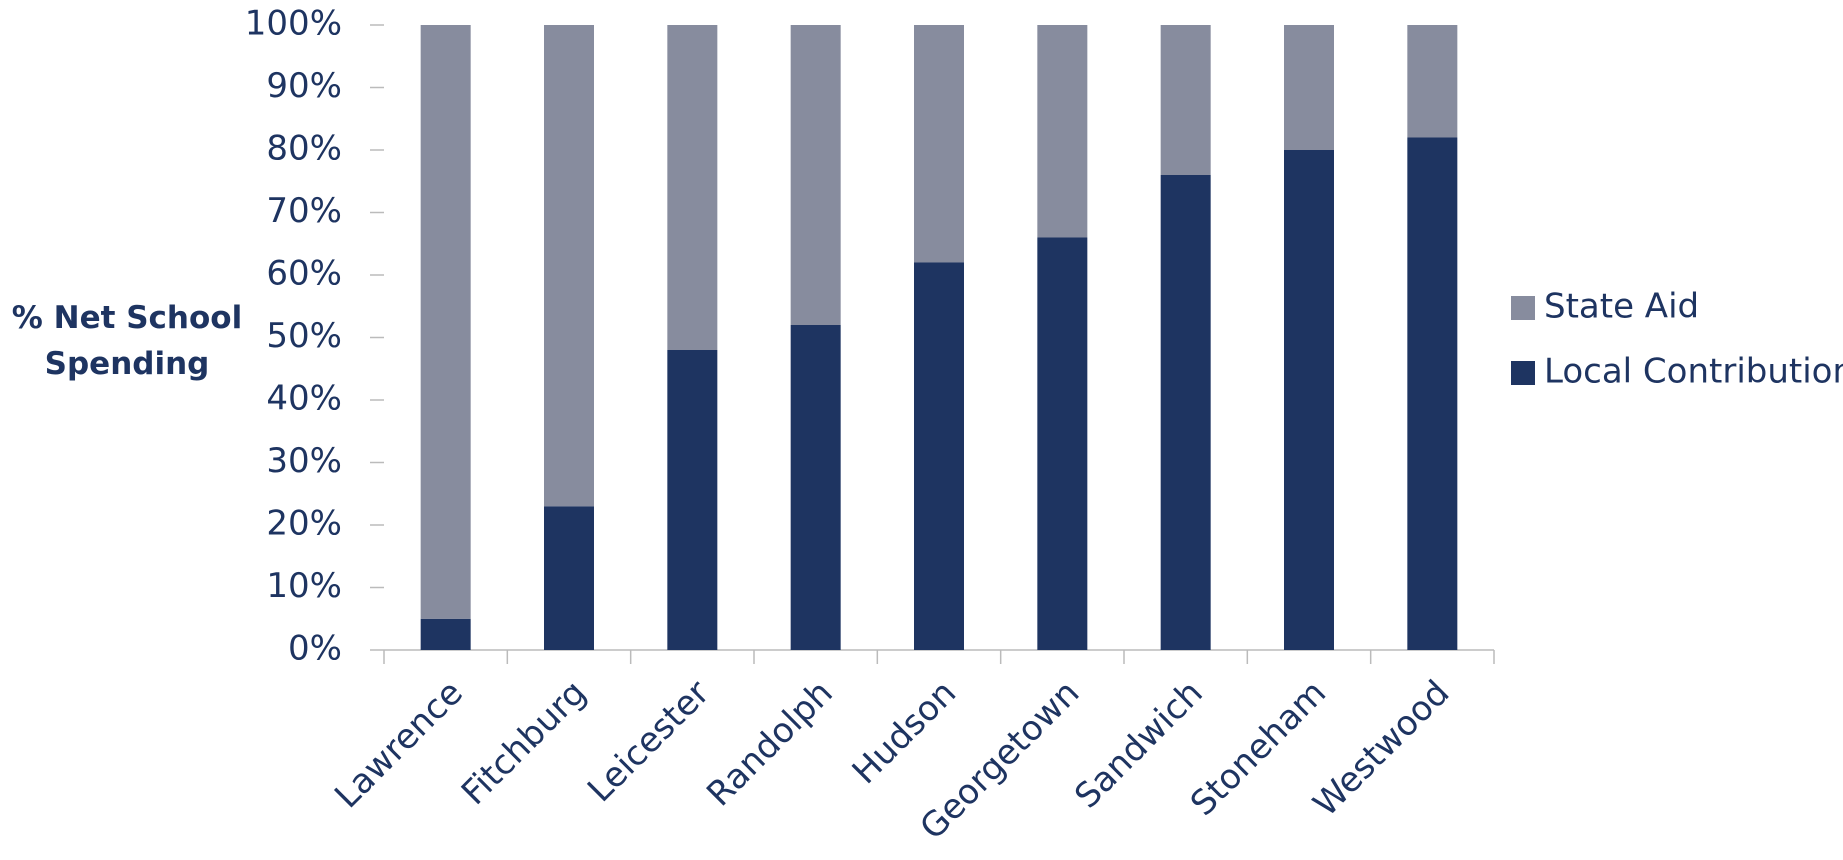 The image size is (1843, 860). I want to click on y-tick-label: 40%, so click(304, 399).